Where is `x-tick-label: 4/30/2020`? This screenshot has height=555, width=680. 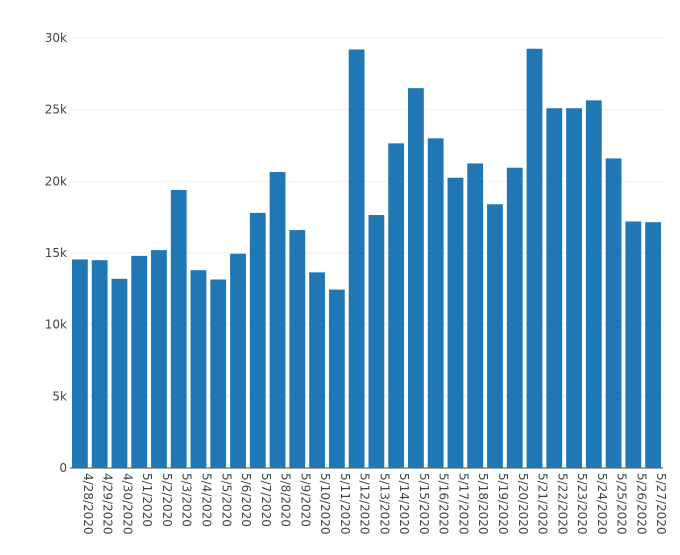 x-tick-label: 4/30/2020 is located at coordinates (127, 504).